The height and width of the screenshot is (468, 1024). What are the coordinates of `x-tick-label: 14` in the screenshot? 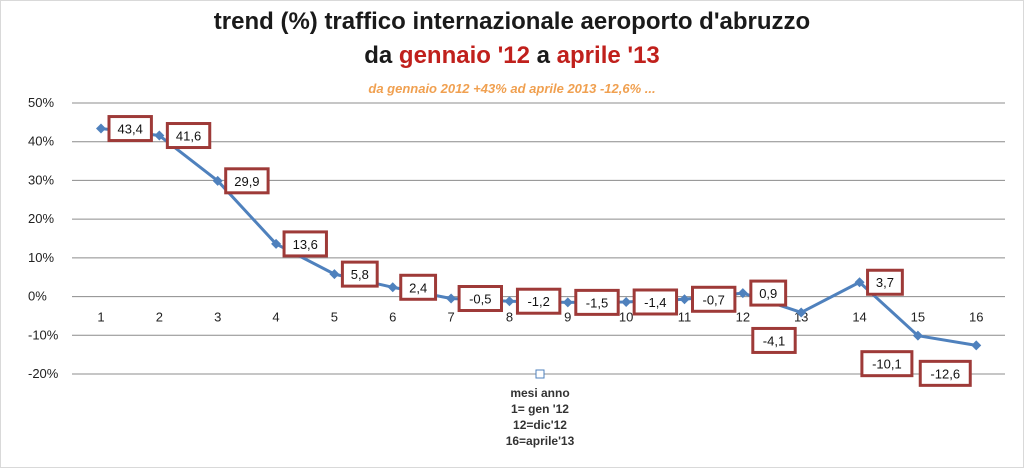 It's located at (859, 317).